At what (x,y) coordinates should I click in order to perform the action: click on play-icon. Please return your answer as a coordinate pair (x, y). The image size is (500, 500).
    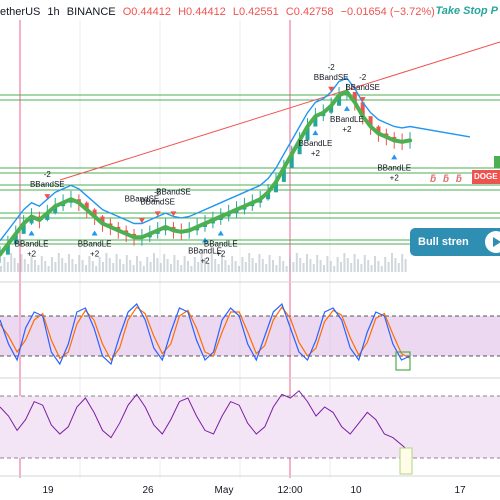
    Looking at the image, I should click on (492, 242).